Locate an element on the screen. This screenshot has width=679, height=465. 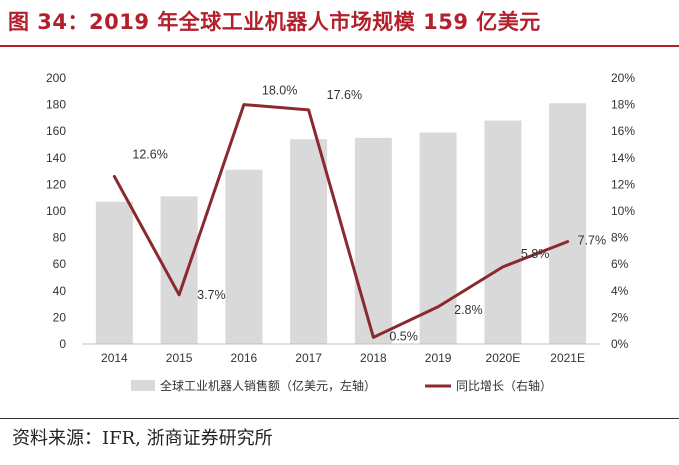
y-right-tick-label: 12% is located at coordinates (623, 184).